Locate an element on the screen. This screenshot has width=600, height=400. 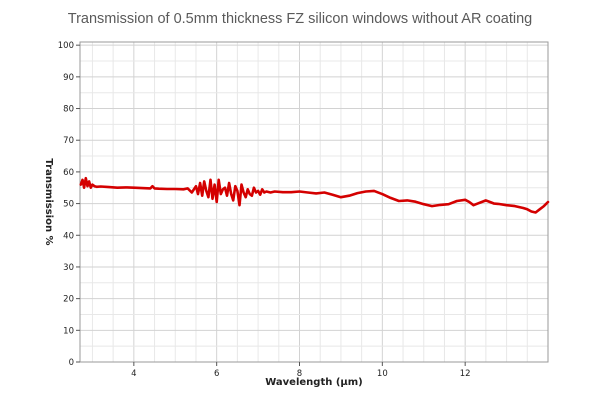
y-tick-label: 30 is located at coordinates (68, 268).